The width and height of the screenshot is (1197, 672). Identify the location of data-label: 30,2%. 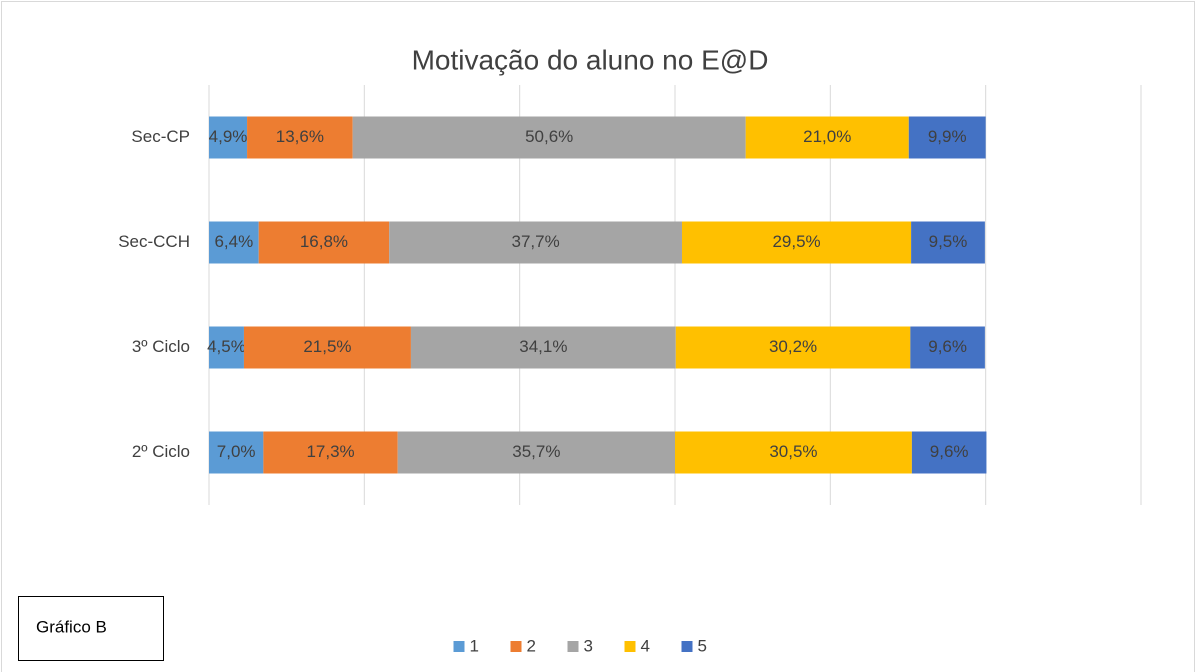
(793, 346).